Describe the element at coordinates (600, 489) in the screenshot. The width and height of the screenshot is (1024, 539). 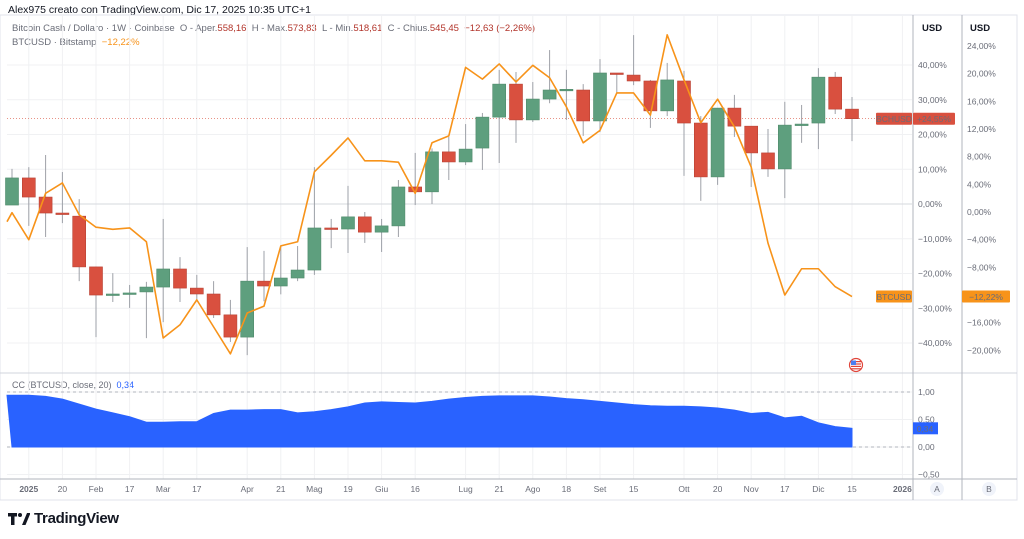
I see `time-axis-label: Set` at that location.